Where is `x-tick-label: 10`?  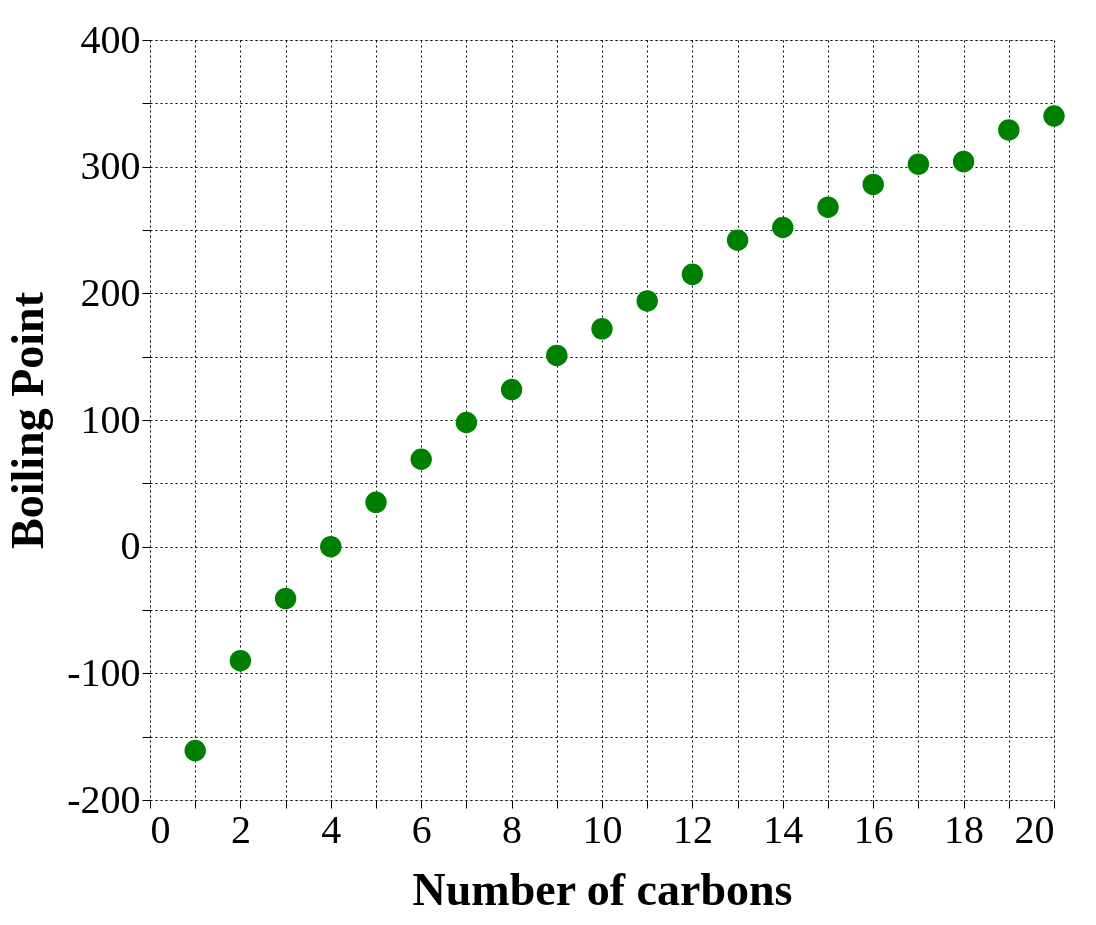
x-tick-label: 10 is located at coordinates (602, 829).